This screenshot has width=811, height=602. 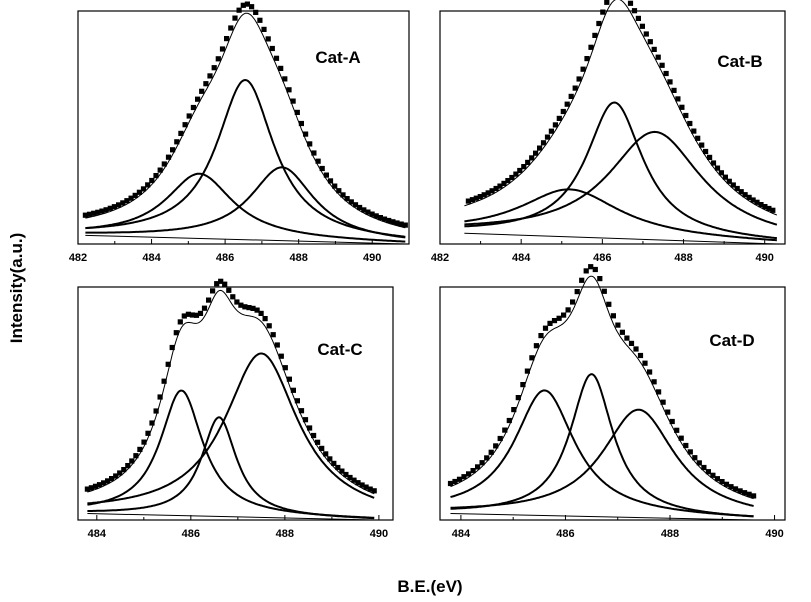 What do you see at coordinates (521, 258) in the screenshot?
I see `x-tick-label-cat-b-484: 484` at bounding box center [521, 258].